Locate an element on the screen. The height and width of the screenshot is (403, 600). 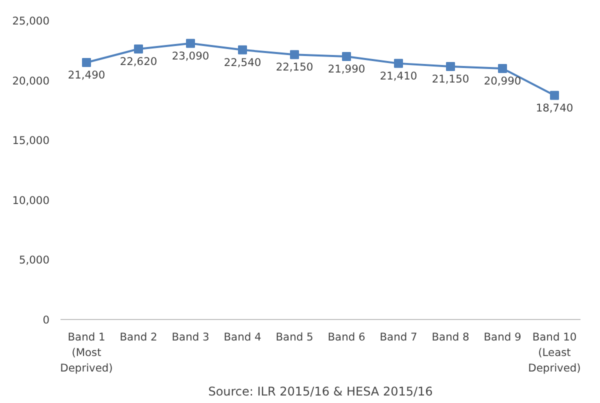
source-note: Source: ILR 2015/16 & HESA 2015/16 is located at coordinates (320, 391).